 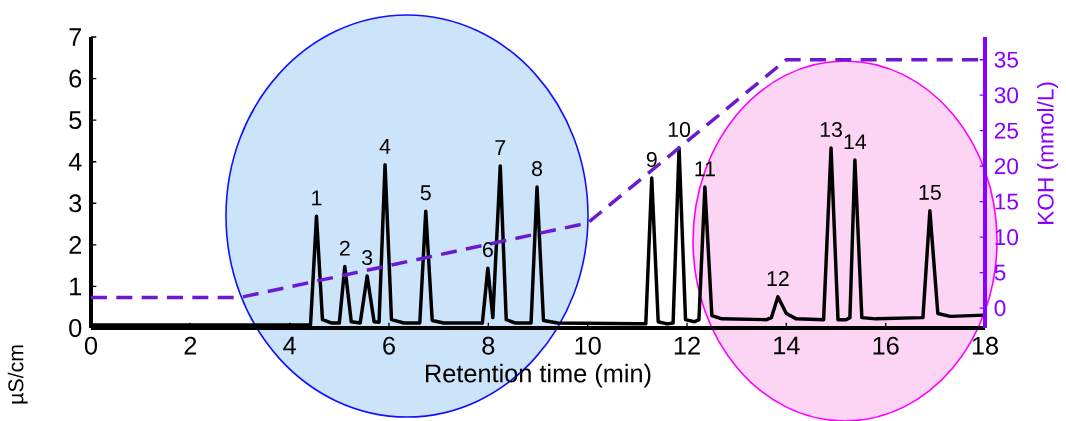 What do you see at coordinates (488, 345) in the screenshot?
I see `x-tick-label: 8` at bounding box center [488, 345].